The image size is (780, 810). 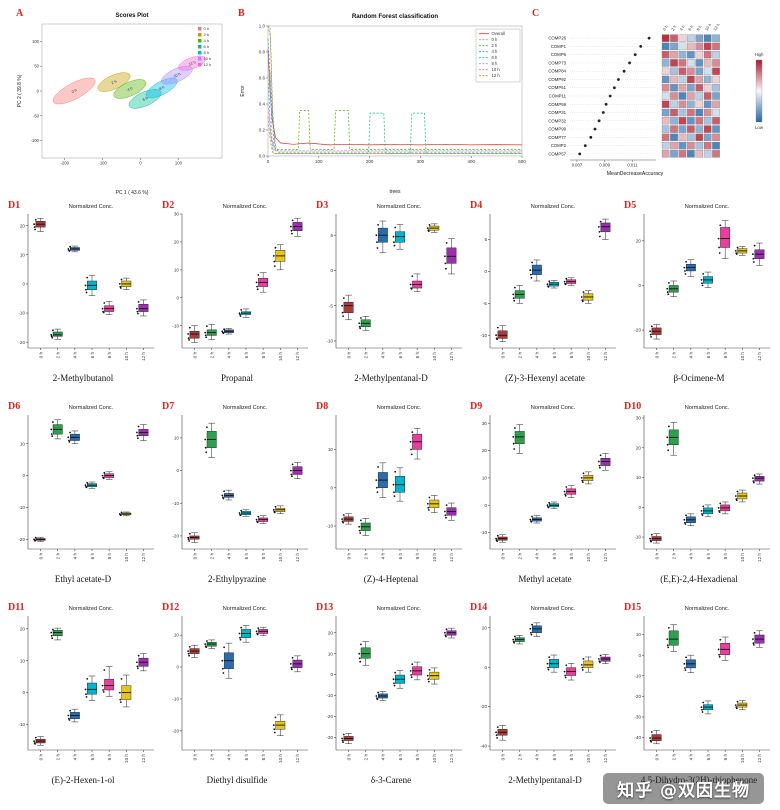 What do you see at coordinates (639, 418) in the screenshot?
I see `svg-text: 30` at bounding box center [639, 418].